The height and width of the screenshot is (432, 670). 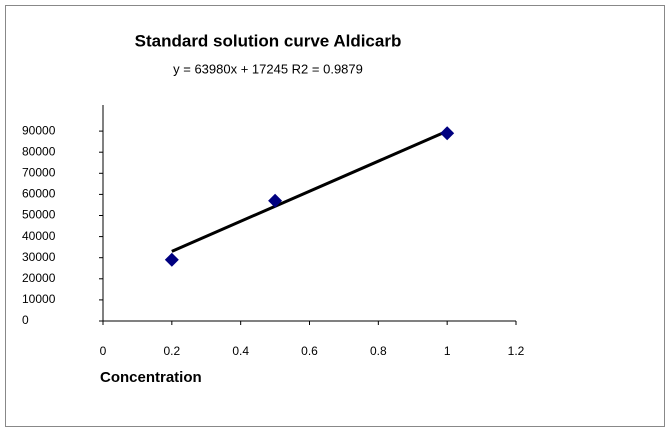 What do you see at coordinates (151, 377) in the screenshot?
I see `x-axis-label: Concentration` at bounding box center [151, 377].